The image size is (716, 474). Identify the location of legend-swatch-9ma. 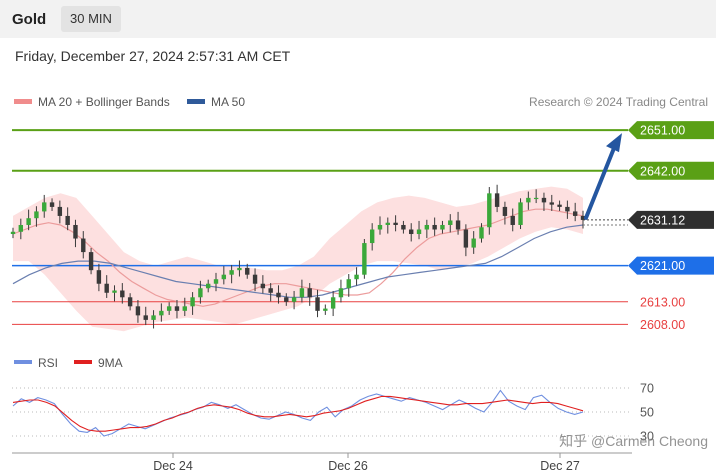
(83, 362).